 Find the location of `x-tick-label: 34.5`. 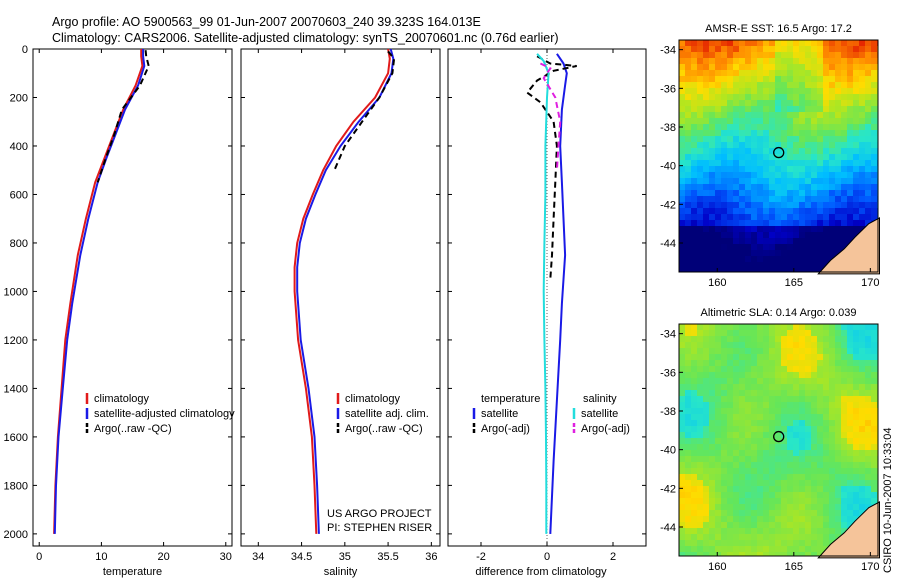

x-tick-label: 34.5 is located at coordinates (301, 557).